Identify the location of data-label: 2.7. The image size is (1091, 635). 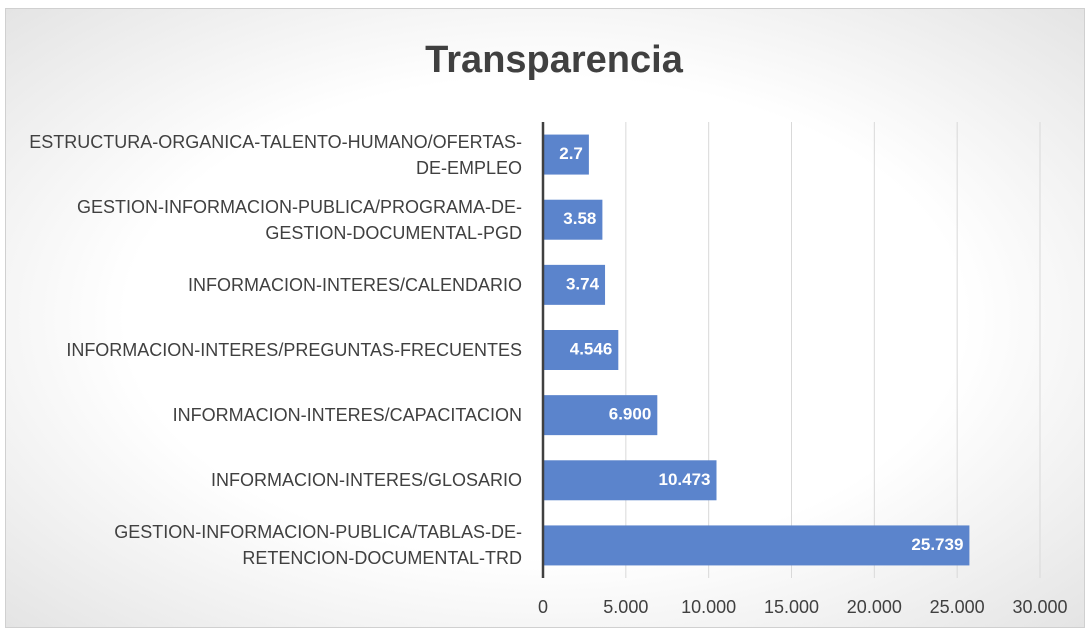
(571, 153).